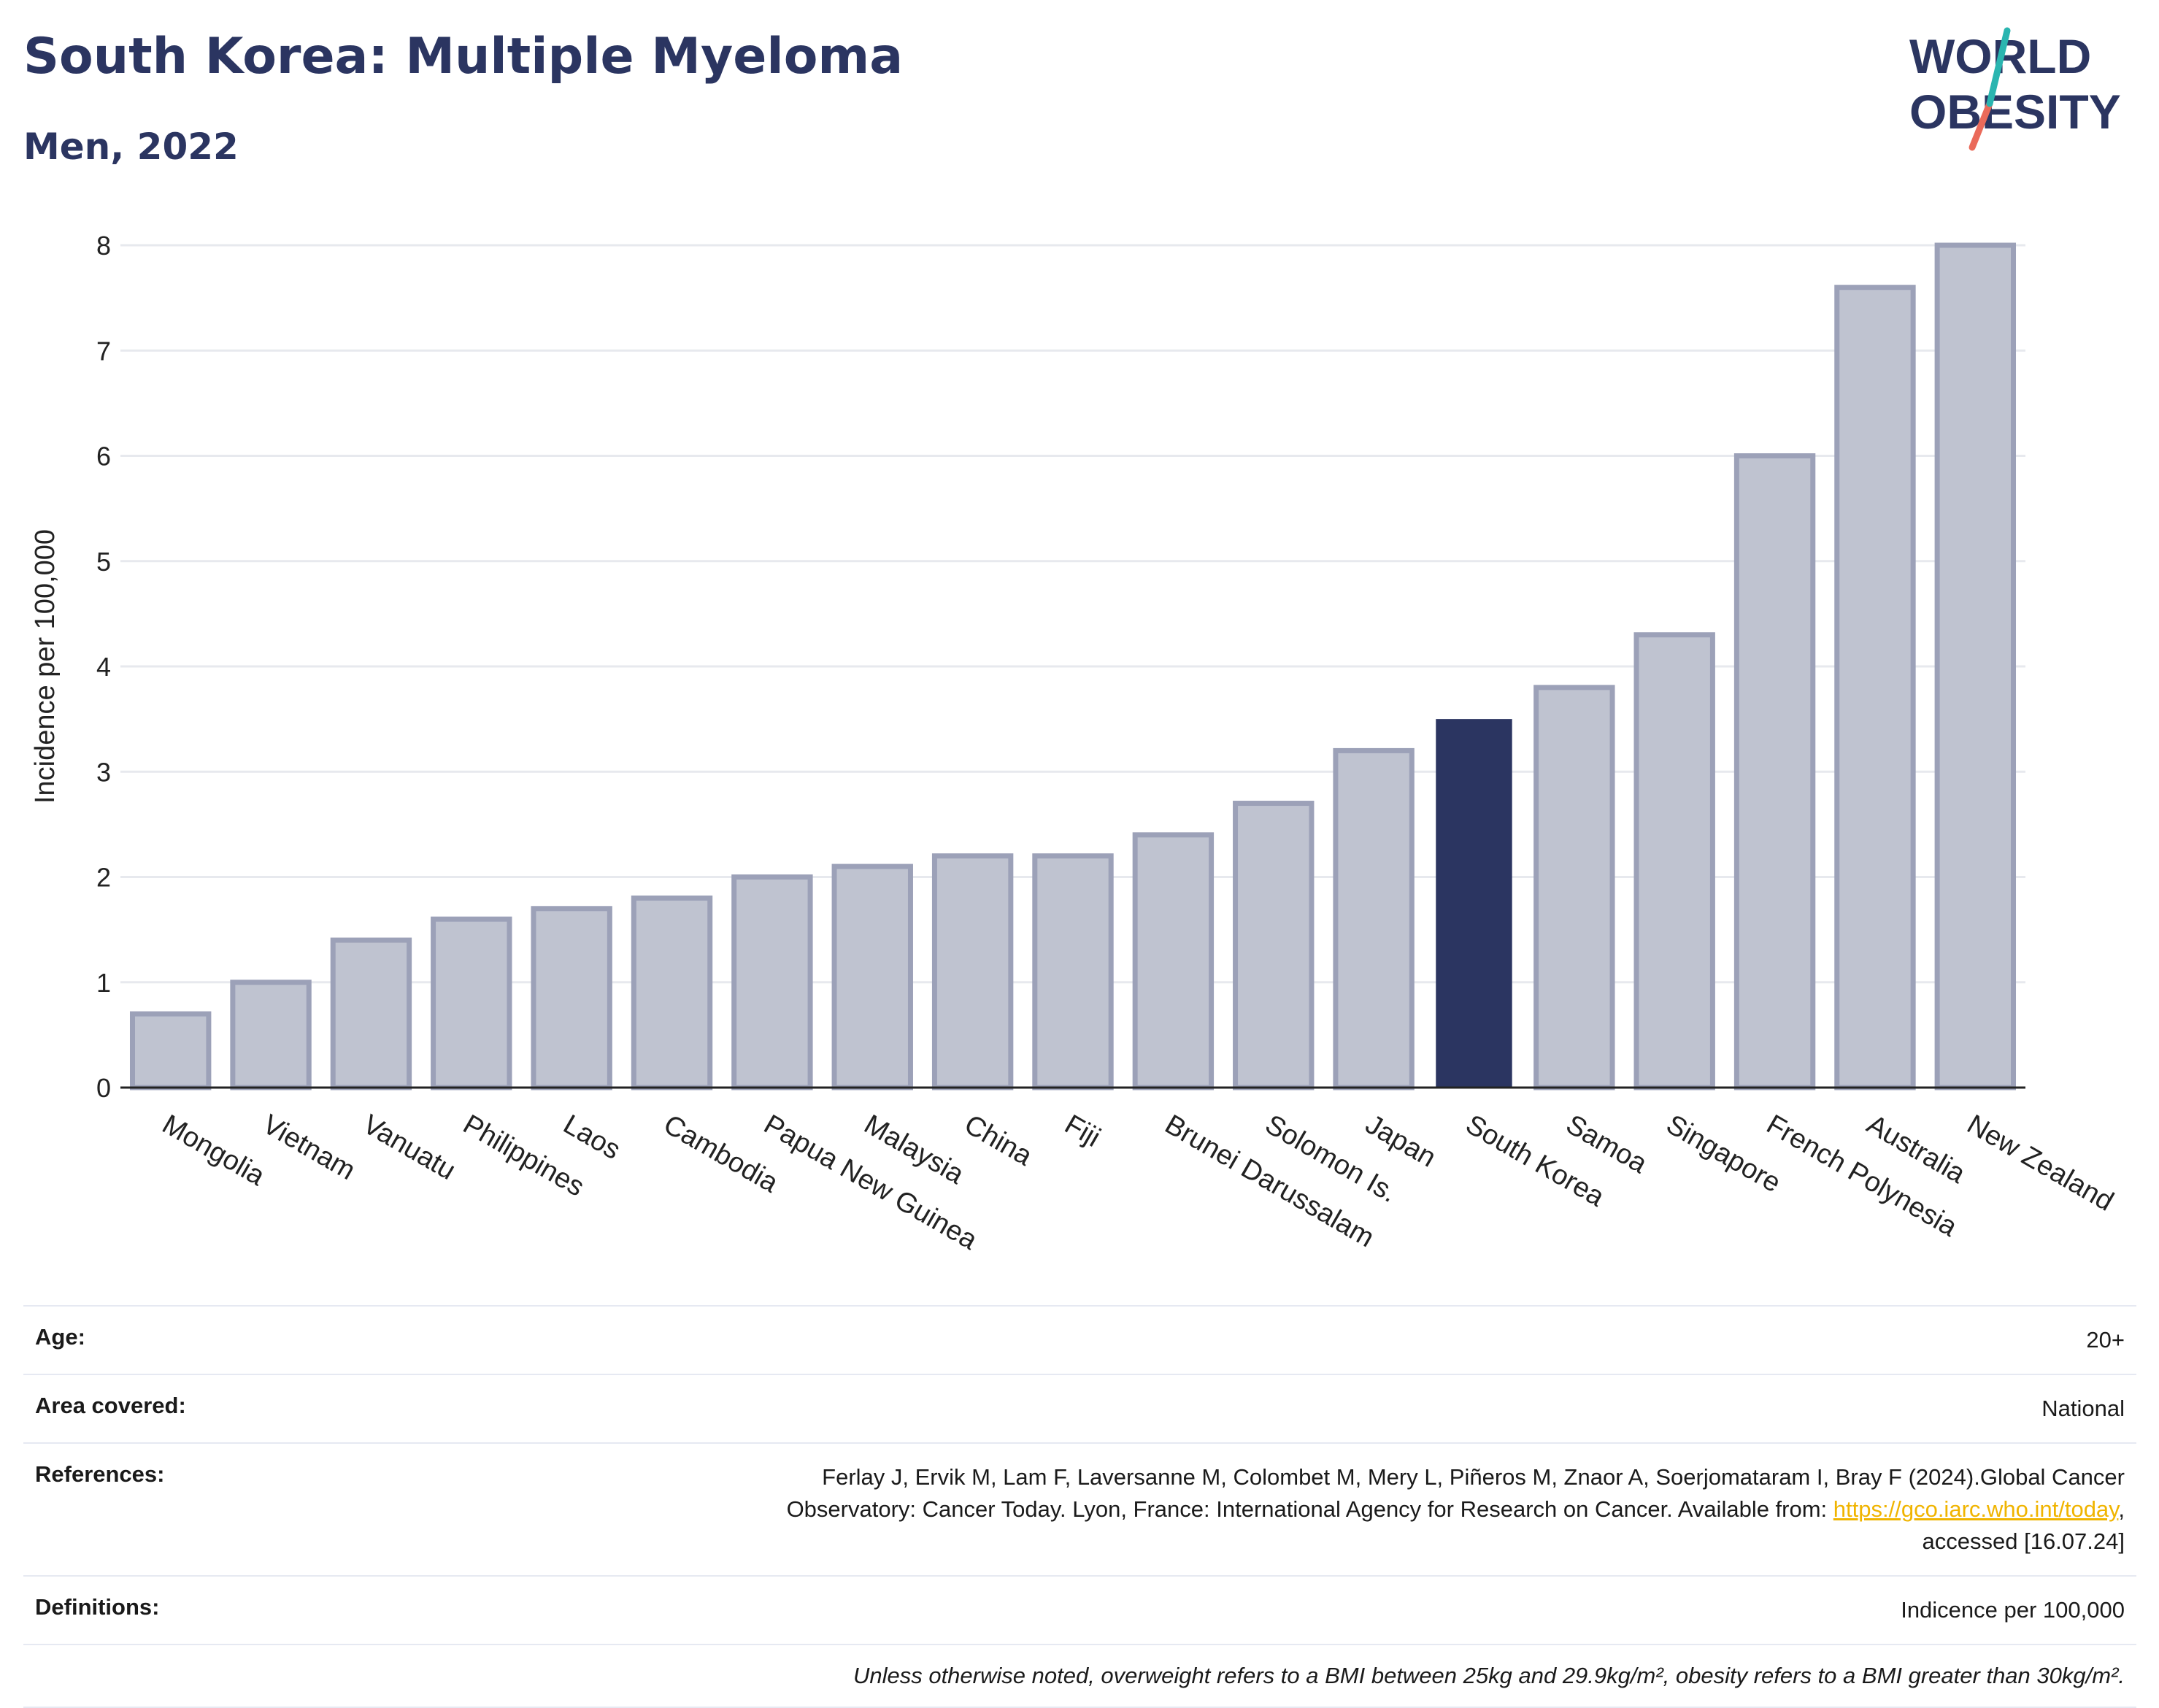 The height and width of the screenshot is (1708, 2159). Describe the element at coordinates (472, 1003) in the screenshot. I see `bar-philippines` at that location.